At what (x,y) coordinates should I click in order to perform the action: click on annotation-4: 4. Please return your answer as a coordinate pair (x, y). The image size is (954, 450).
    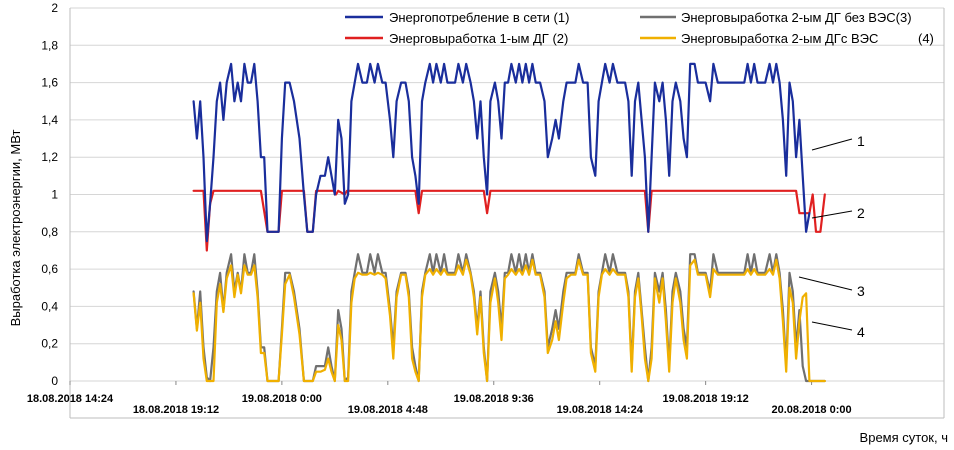
    Looking at the image, I should click on (861, 332).